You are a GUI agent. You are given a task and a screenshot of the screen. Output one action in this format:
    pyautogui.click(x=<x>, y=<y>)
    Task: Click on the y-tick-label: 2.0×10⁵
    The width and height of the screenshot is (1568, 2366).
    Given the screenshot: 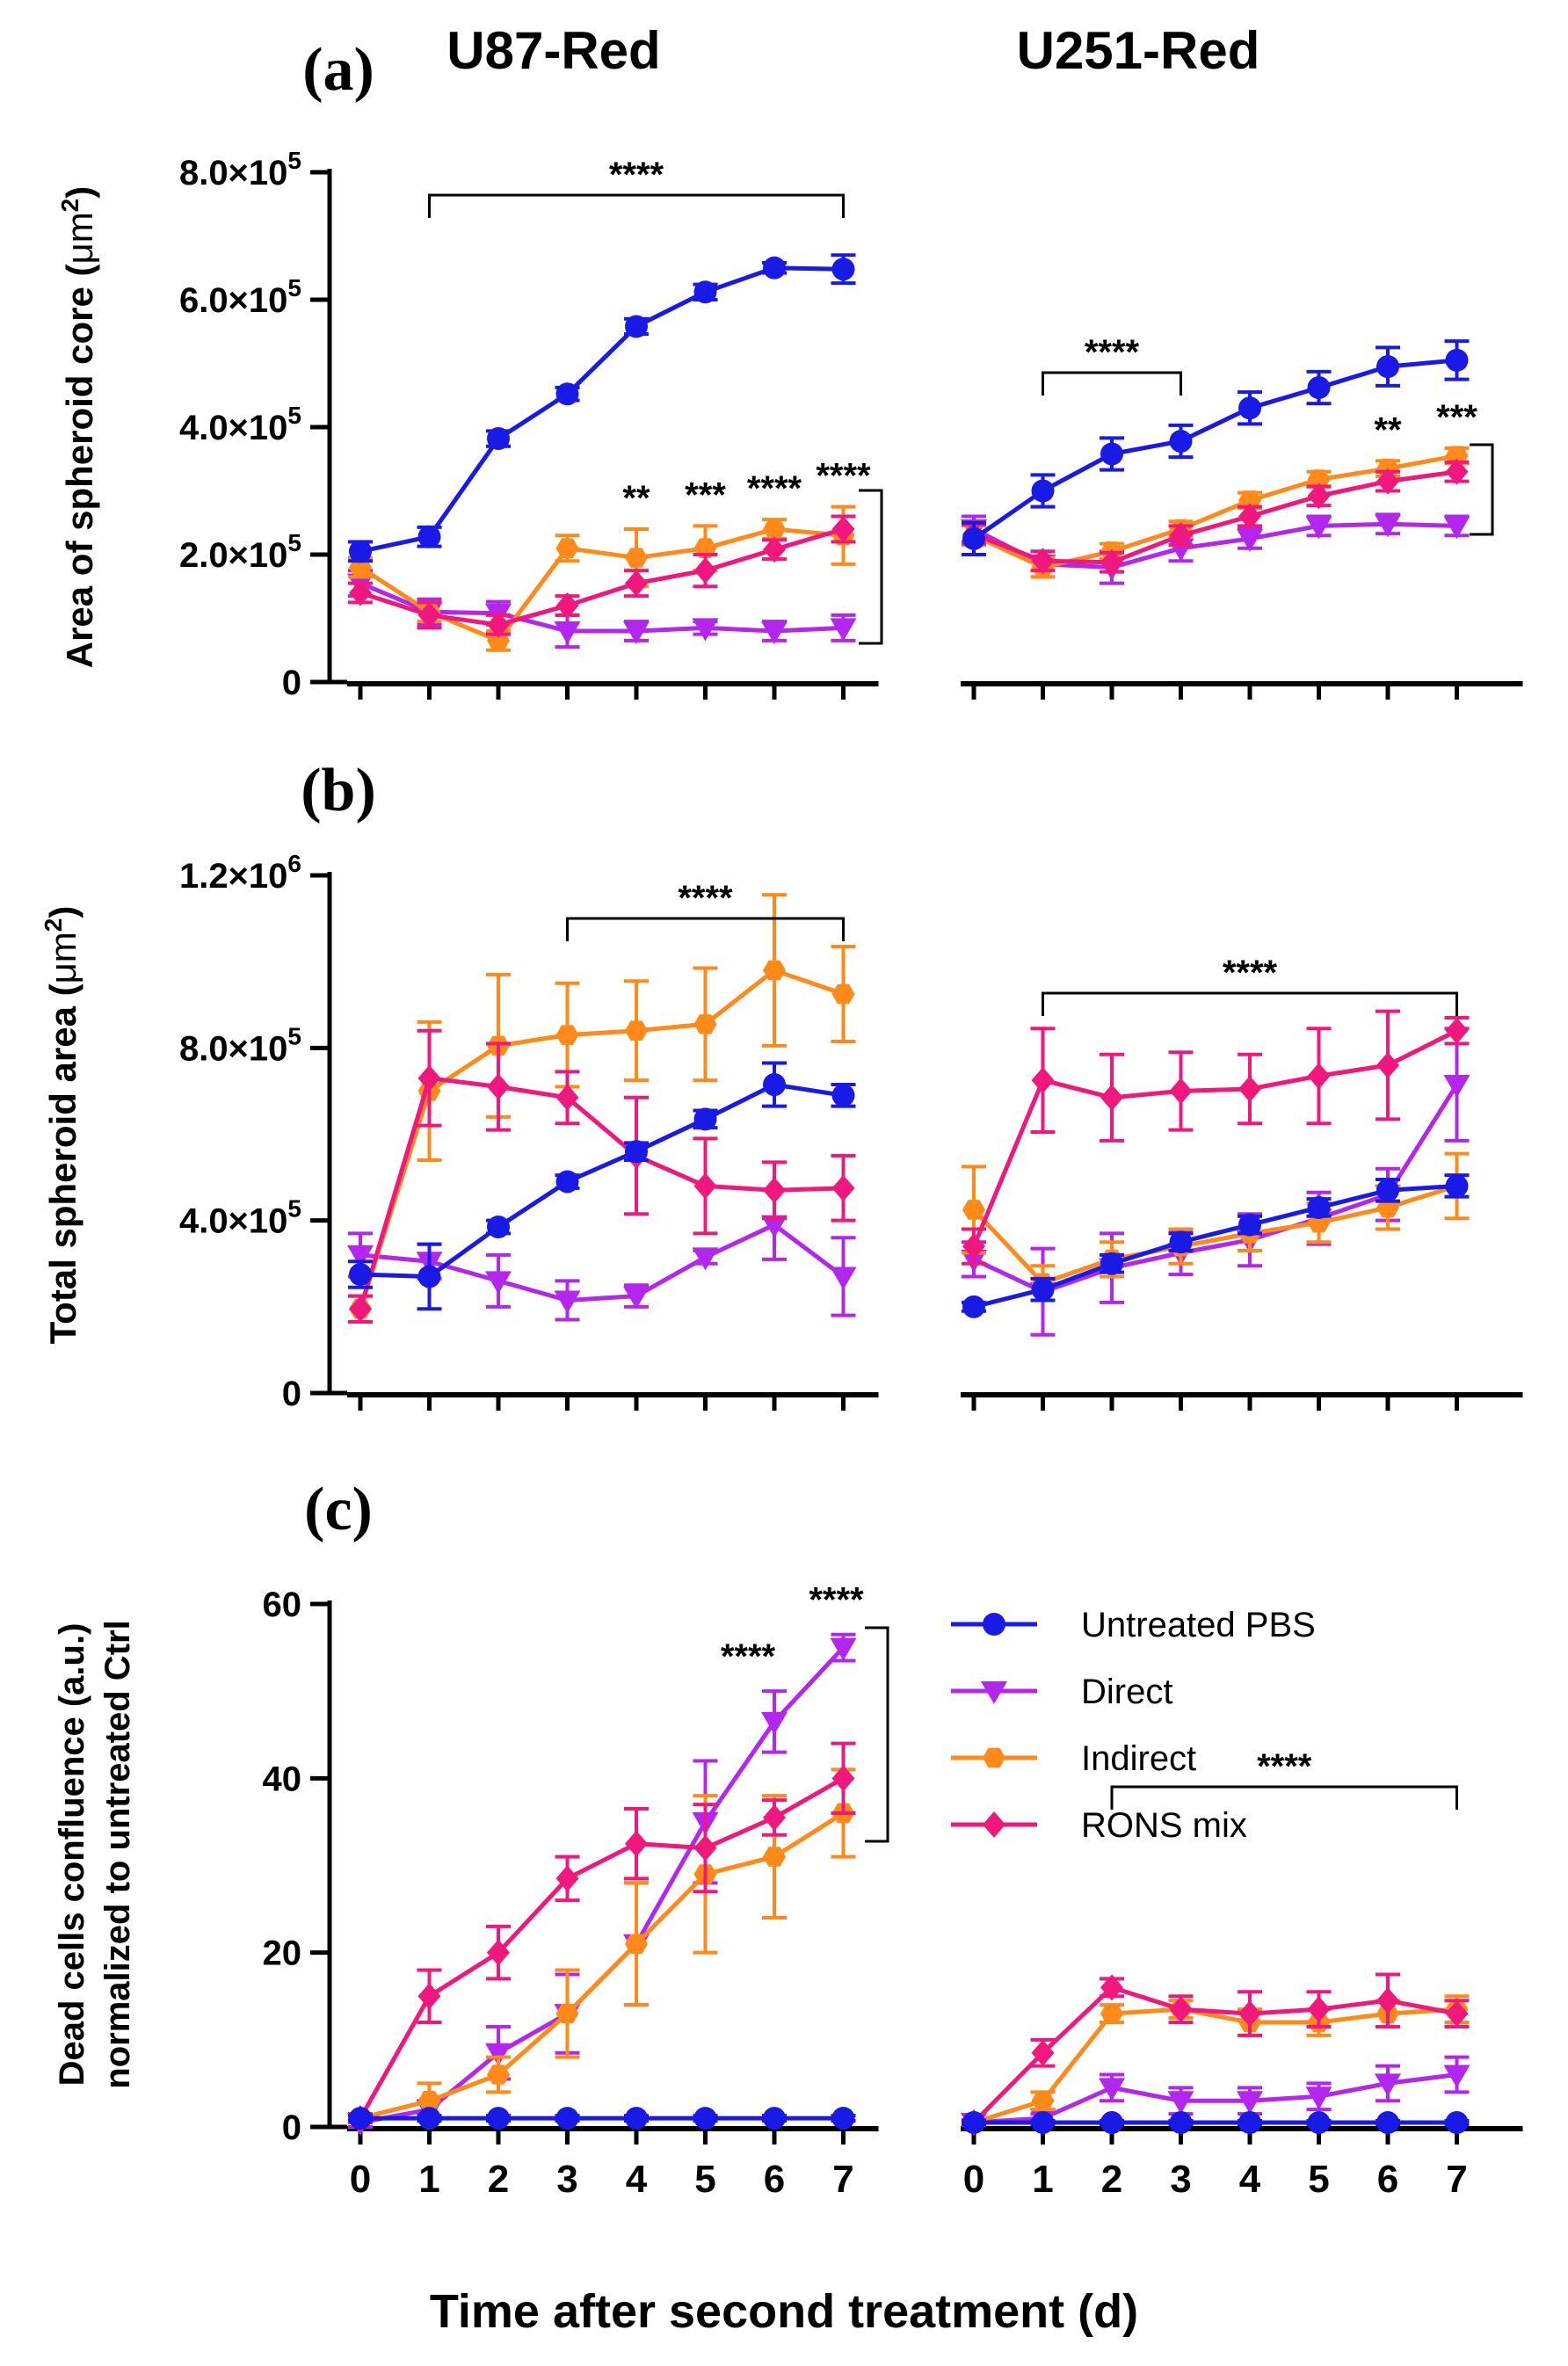 What is the action you would take?
    pyautogui.click(x=240, y=552)
    